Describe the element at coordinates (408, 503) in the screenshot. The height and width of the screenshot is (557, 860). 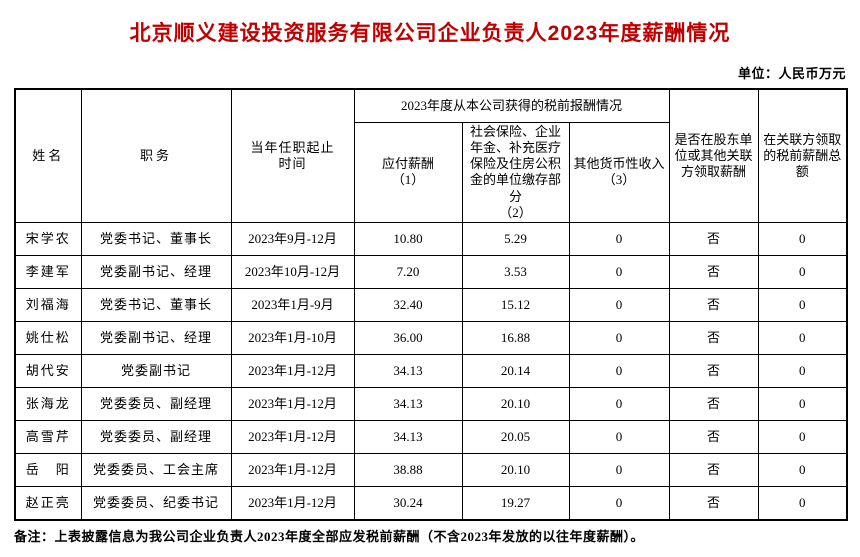
I see `cell-payable: 30.24` at that location.